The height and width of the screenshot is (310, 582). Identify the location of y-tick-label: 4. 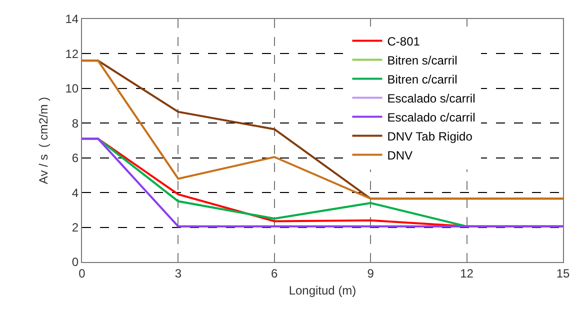
(75, 193).